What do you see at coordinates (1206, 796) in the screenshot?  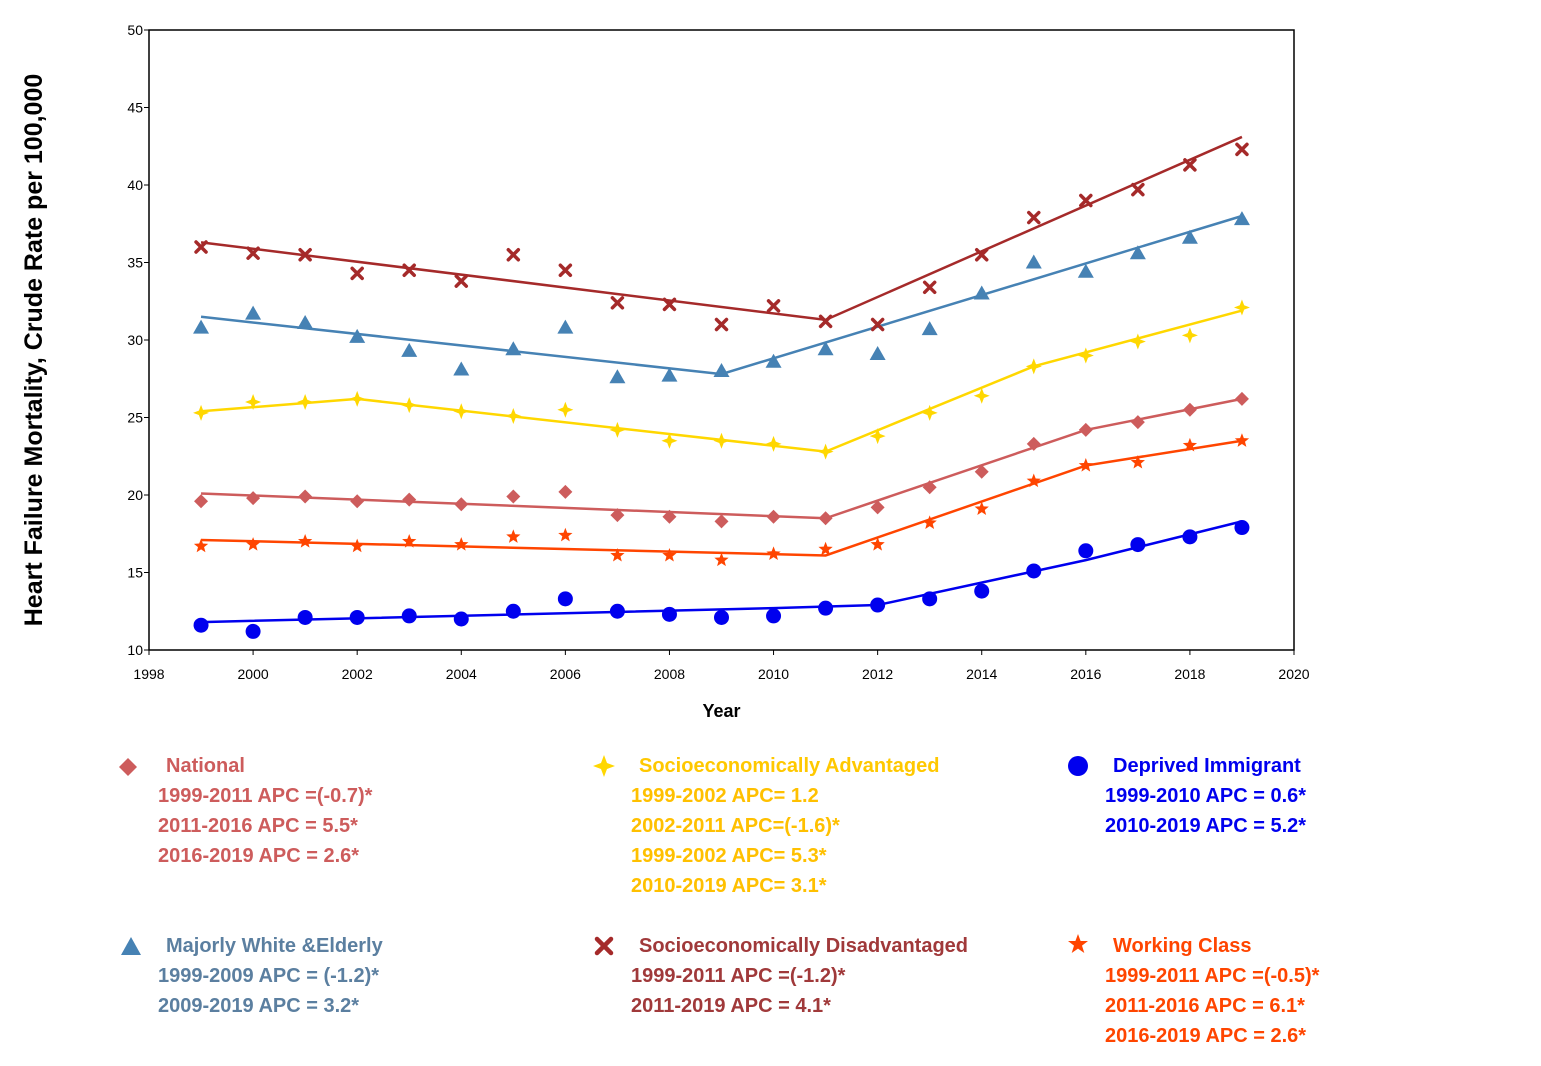 I see `apc-line: 1999-2010 APC = 0.6*` at bounding box center [1206, 796].